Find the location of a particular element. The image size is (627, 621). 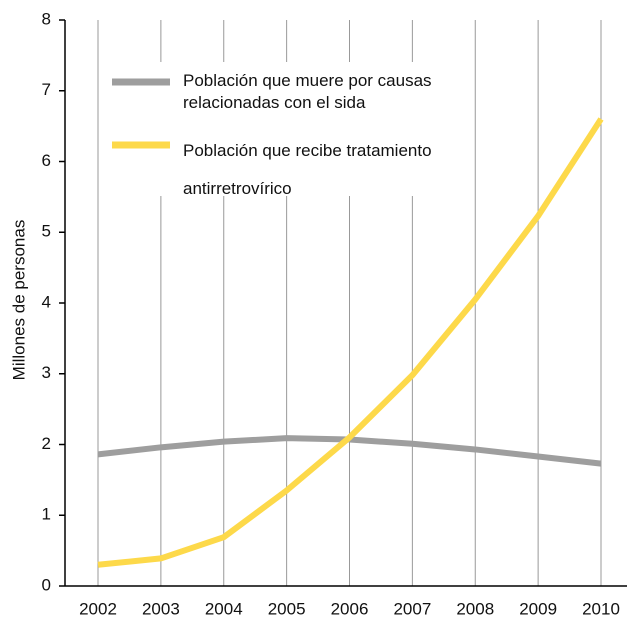

y-tick-label: 5 is located at coordinates (46, 231).